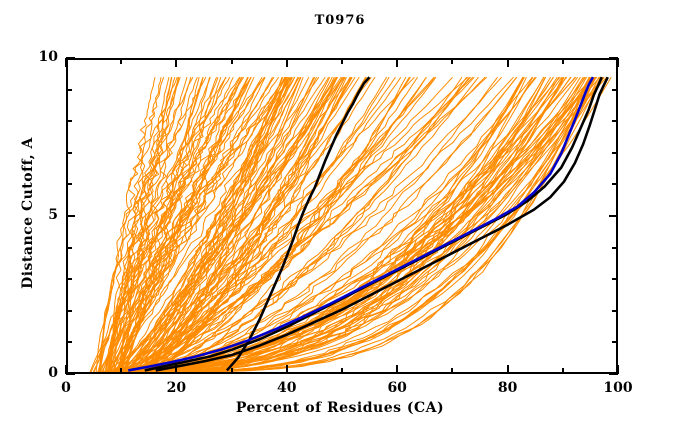 The image size is (680, 440). What do you see at coordinates (176, 388) in the screenshot?
I see `x-tick-label: 20` at bounding box center [176, 388].